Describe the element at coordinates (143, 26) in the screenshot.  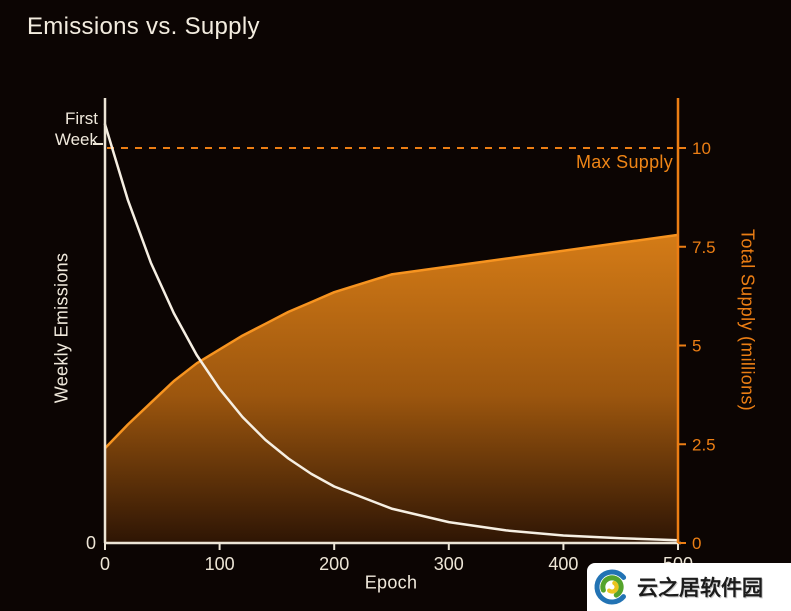
I see `page-title: Emissions vs. Supply` at that location.